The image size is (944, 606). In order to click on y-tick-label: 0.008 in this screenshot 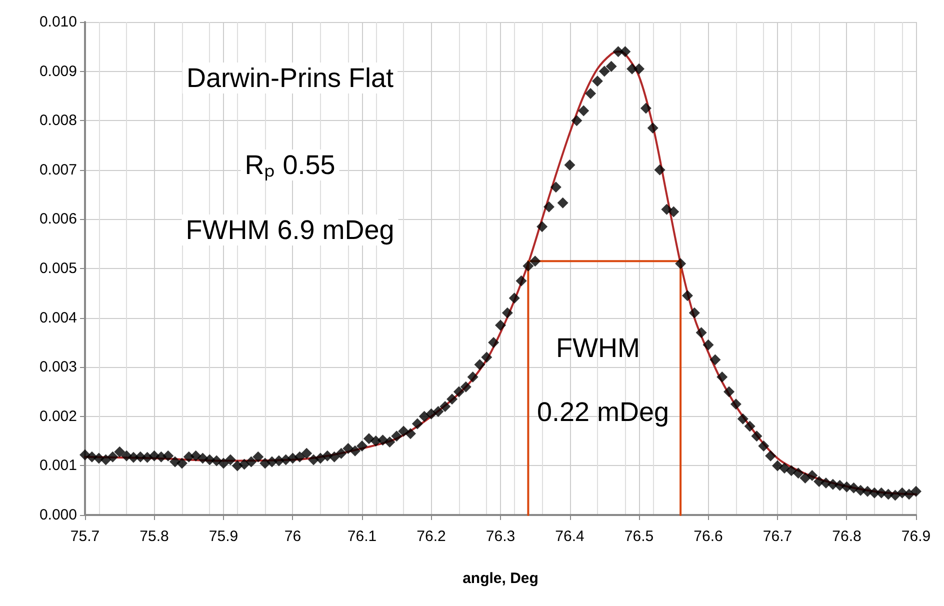, I will do `click(58, 121)`.